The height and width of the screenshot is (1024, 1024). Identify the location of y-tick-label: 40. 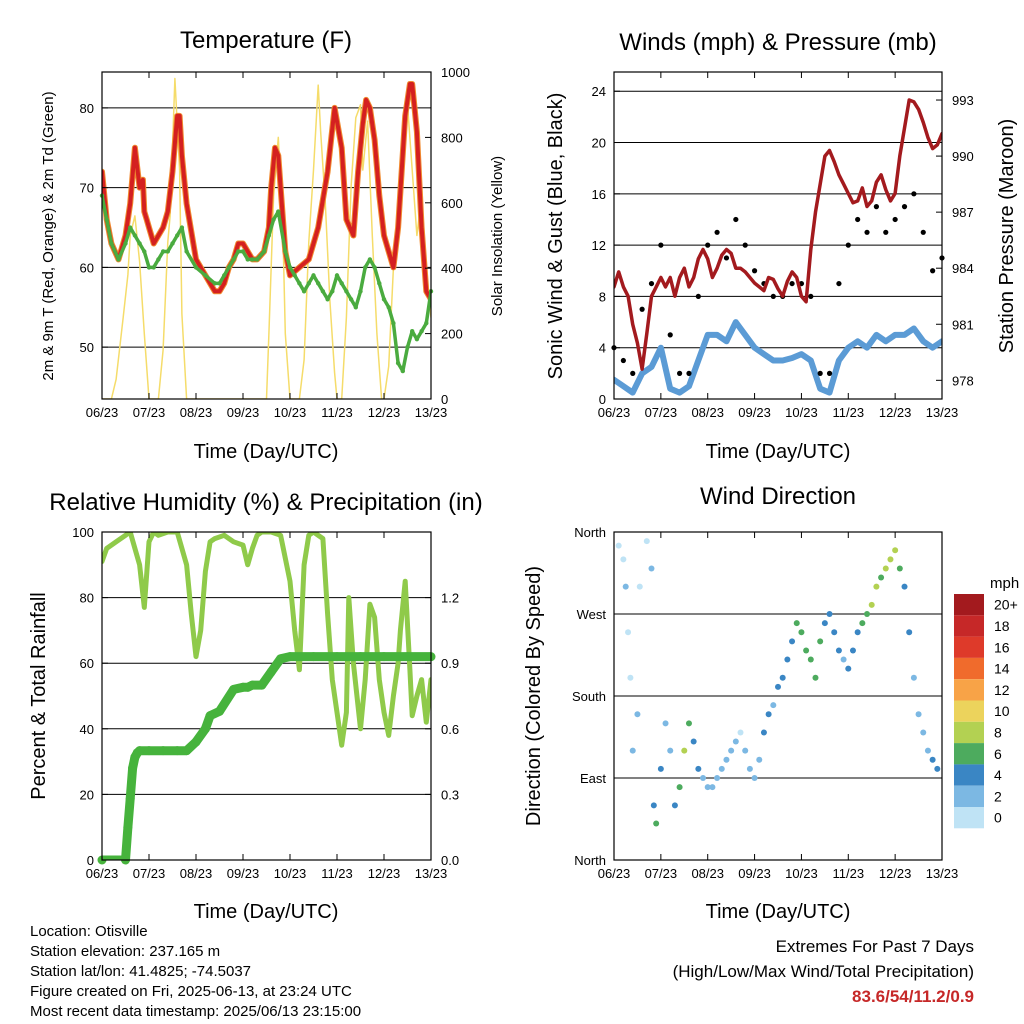
(87, 729).